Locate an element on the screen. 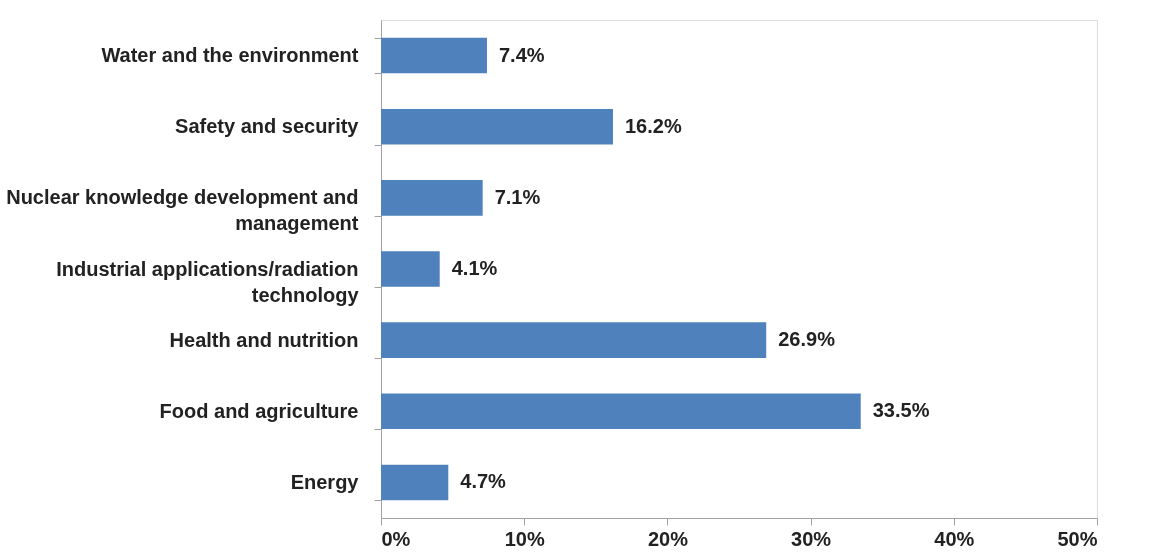 The image size is (1157, 553). y-tick-label: Safety and security is located at coordinates (267, 126).